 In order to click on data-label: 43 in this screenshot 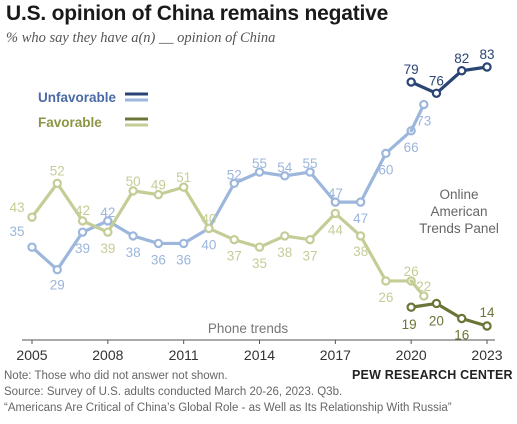, I will do `click(16, 207)`.